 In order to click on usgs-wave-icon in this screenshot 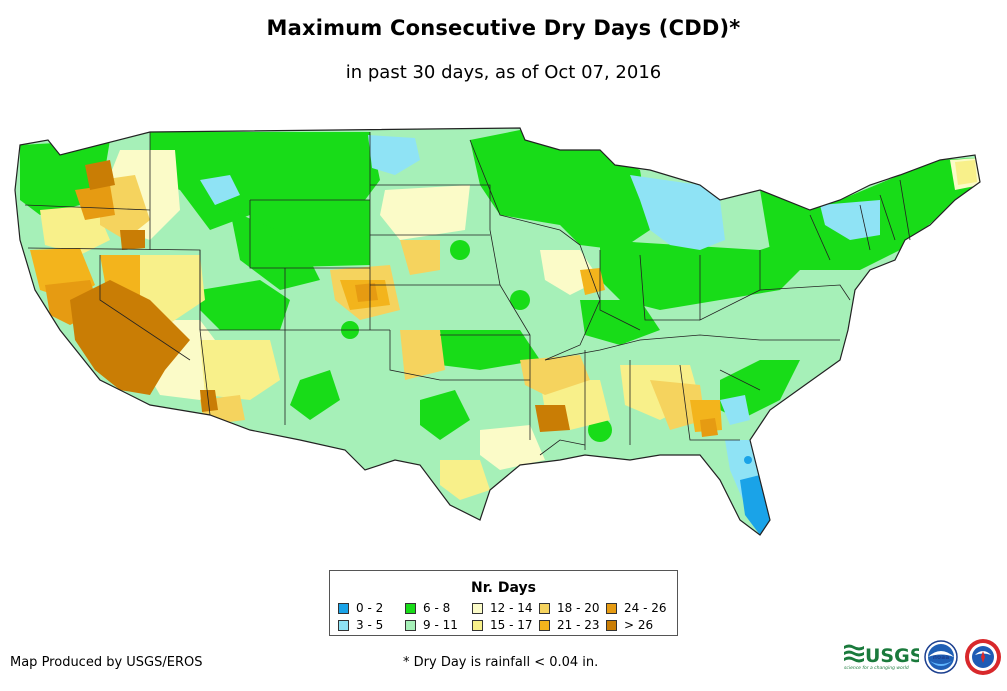, I will do `click(854, 653)`.